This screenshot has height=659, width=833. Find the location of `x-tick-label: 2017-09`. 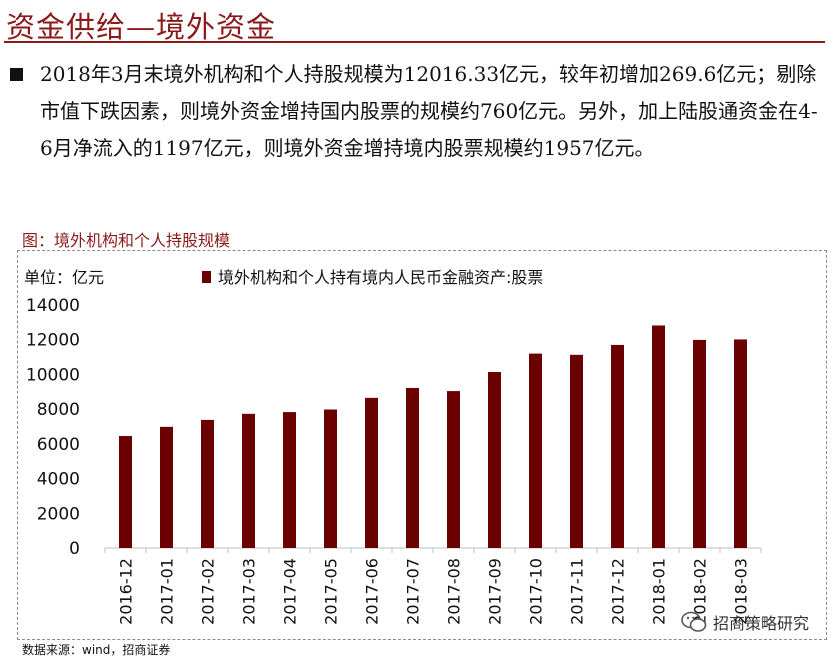

x-tick-label: 2017-09 is located at coordinates (495, 591).